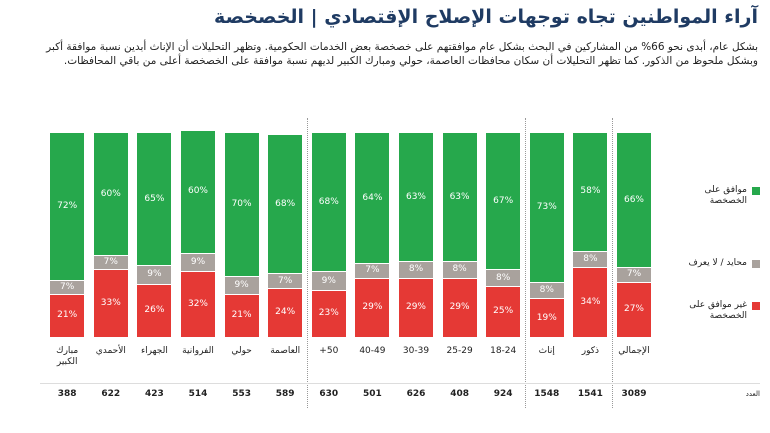 This screenshot has height=433, width=770. Describe the element at coordinates (67, 356) in the screenshot. I see `category-label: مبارك الكبير` at that location.